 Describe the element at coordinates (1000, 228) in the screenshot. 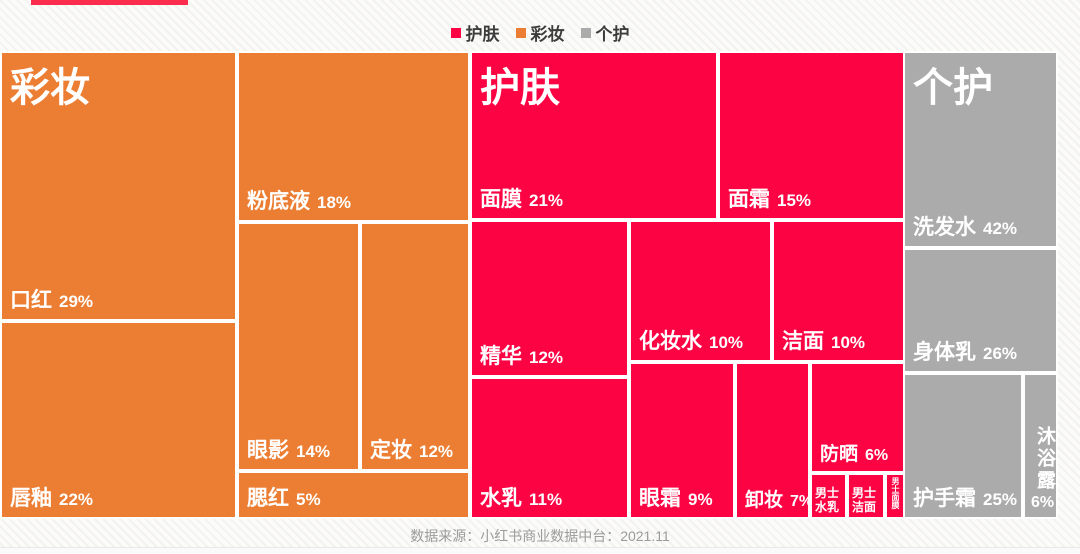

I see `cell-value: 42%` at that location.